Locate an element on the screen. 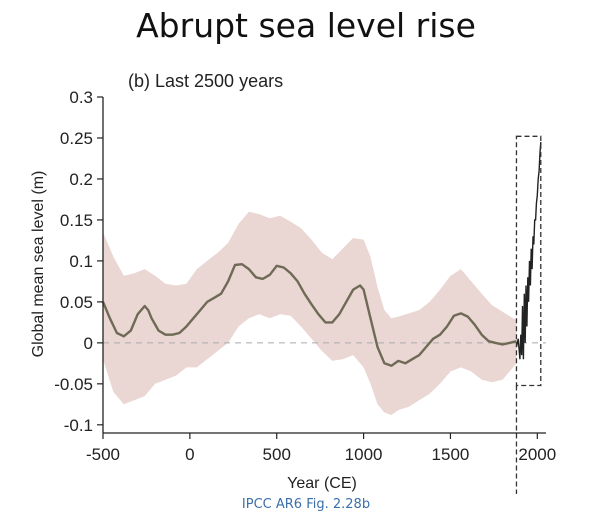 This screenshot has width=612, height=526. y-tick-label: 0.15 is located at coordinates (76, 220).